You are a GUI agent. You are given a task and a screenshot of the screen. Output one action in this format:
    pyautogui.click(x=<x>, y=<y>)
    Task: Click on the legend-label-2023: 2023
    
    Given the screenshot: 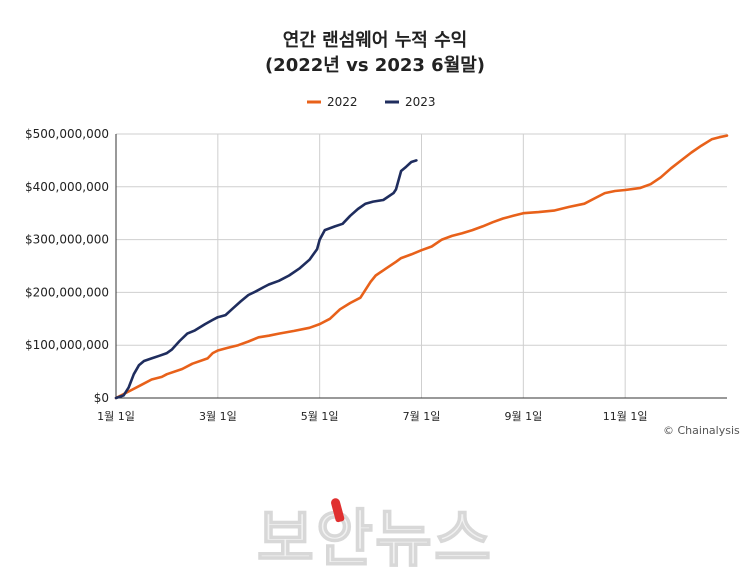 What is the action you would take?
    pyautogui.click(x=420, y=102)
    